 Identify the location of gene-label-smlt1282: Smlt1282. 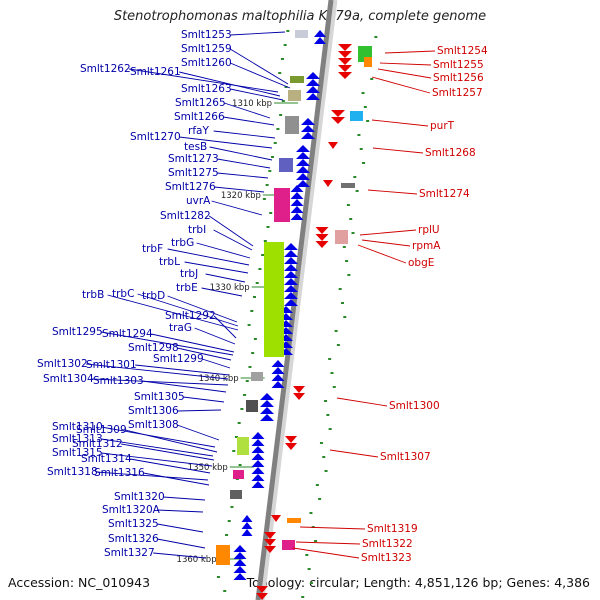
(185, 216).